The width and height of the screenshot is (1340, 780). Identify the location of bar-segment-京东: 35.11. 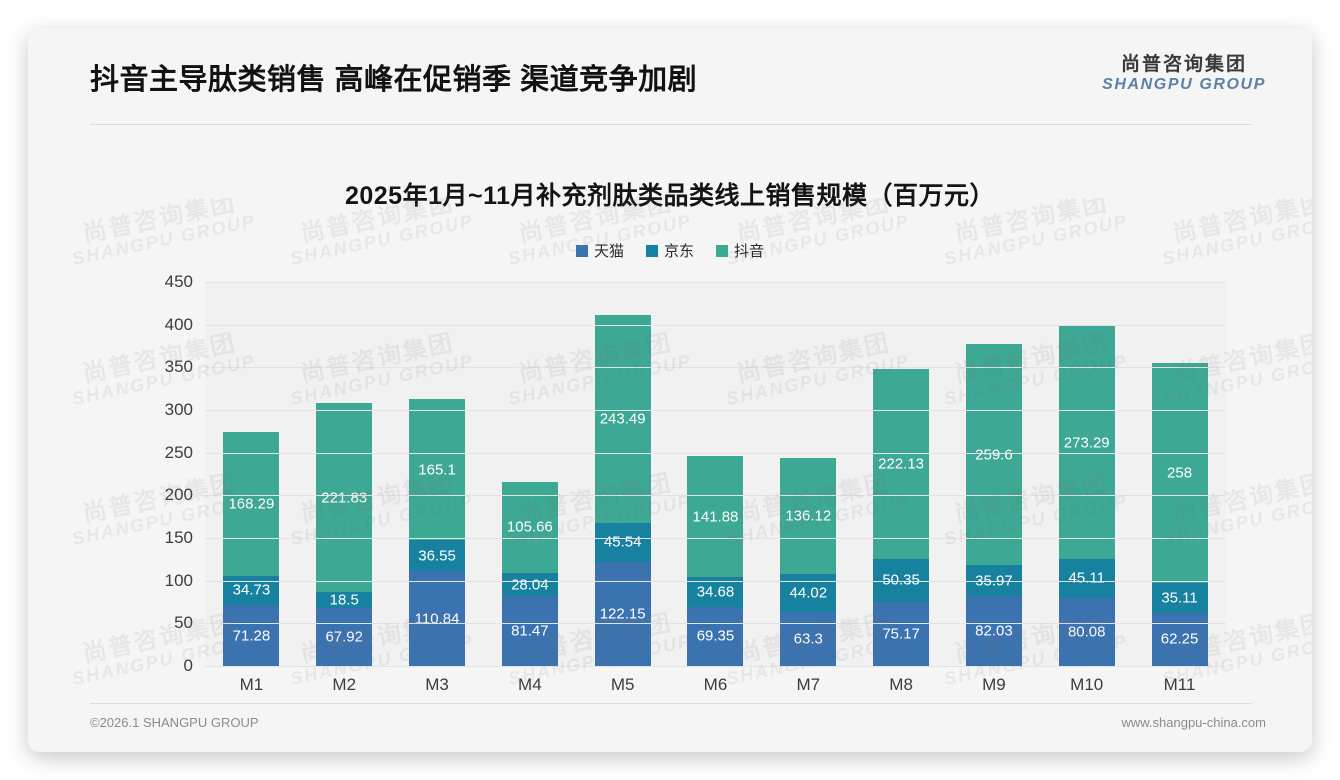
(1179, 597).